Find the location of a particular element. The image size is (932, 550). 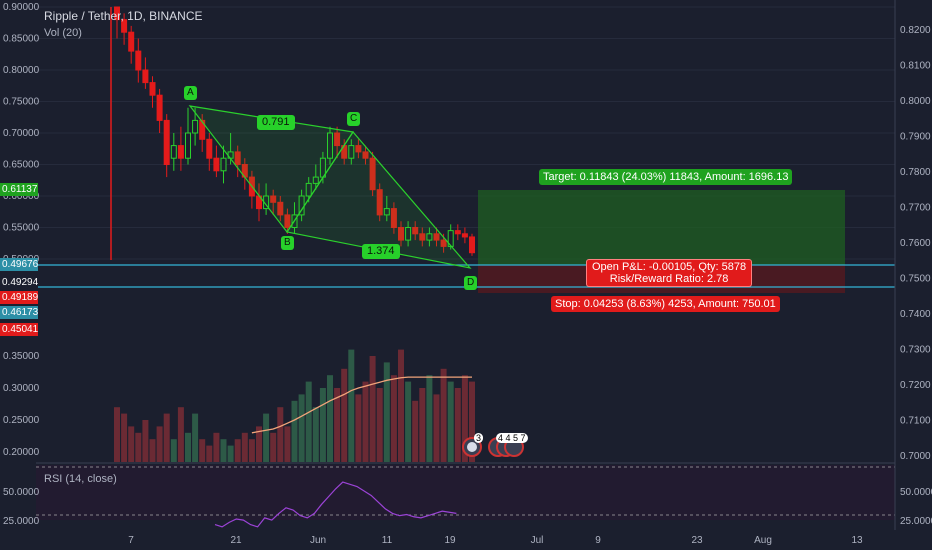

right-axis-tick: 0.7200 is located at coordinates (915, 385).